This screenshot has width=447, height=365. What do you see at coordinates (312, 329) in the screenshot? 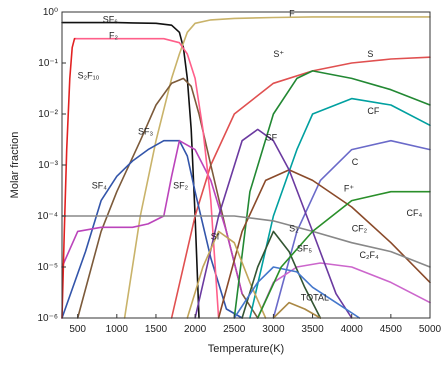
I see `x-tick-label: 3500` at bounding box center [312, 329].